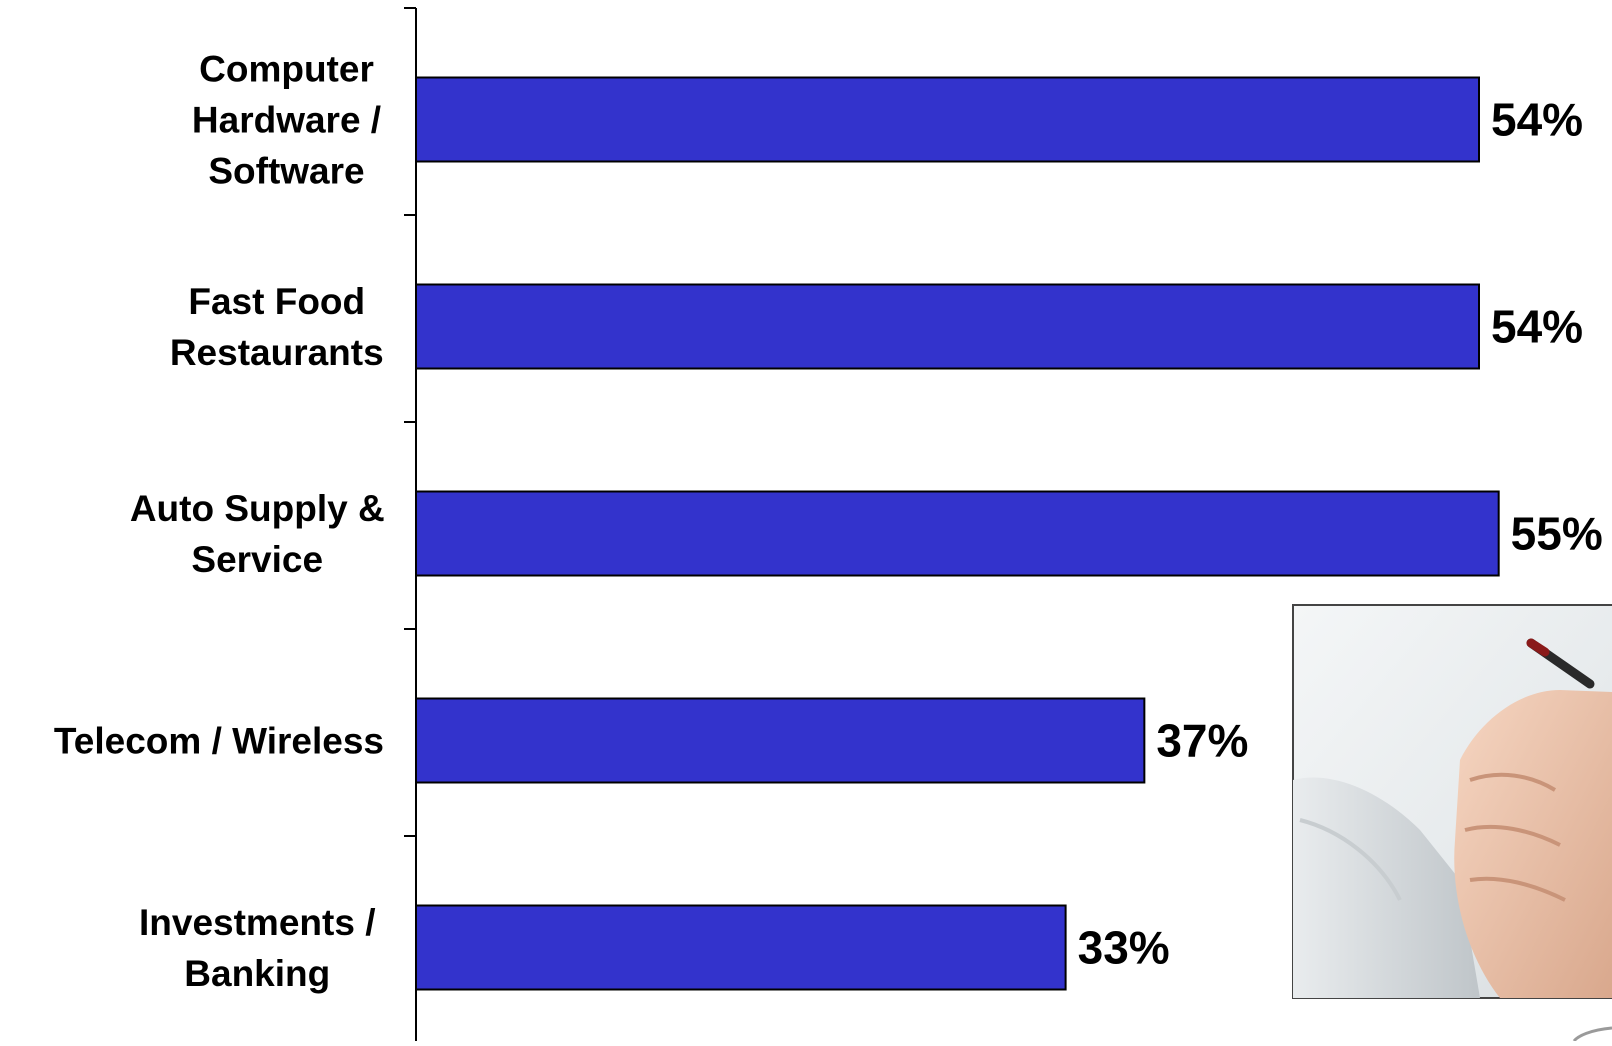  What do you see at coordinates (257, 508) in the screenshot?
I see `category-tick-label: Auto Supply &` at bounding box center [257, 508].